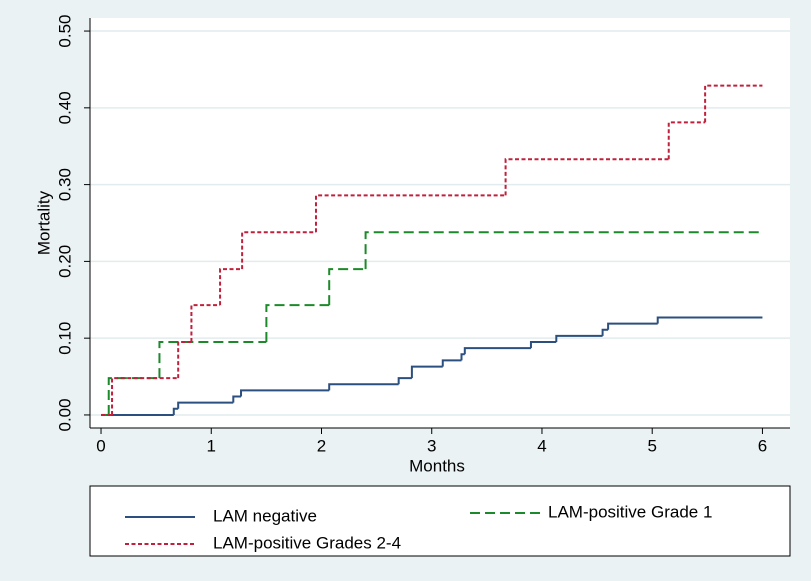  I want to click on x-axis-label: Months, so click(437, 465).